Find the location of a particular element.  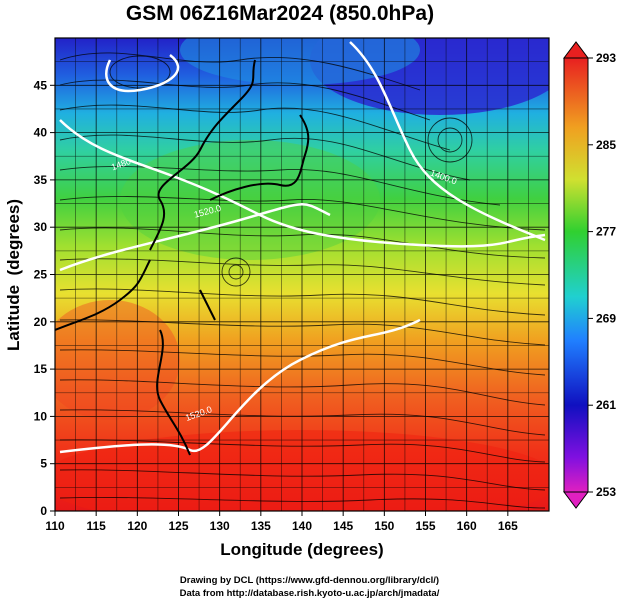

x-tick-label: 110 is located at coordinates (55, 526).